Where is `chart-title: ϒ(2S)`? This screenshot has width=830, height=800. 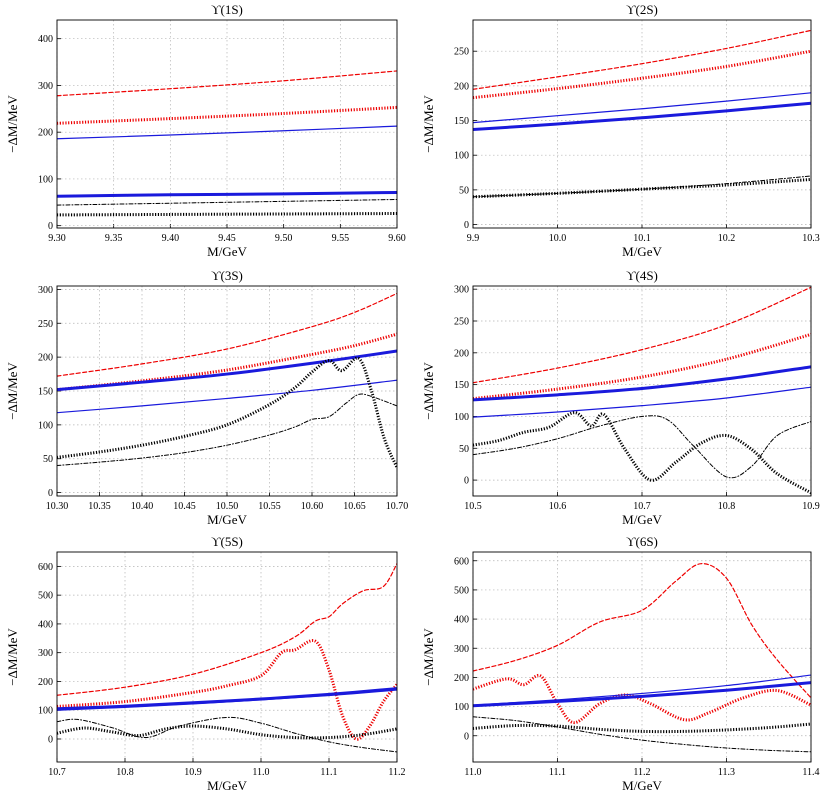
chart-title: ϒ(2S) is located at coordinates (642, 9).